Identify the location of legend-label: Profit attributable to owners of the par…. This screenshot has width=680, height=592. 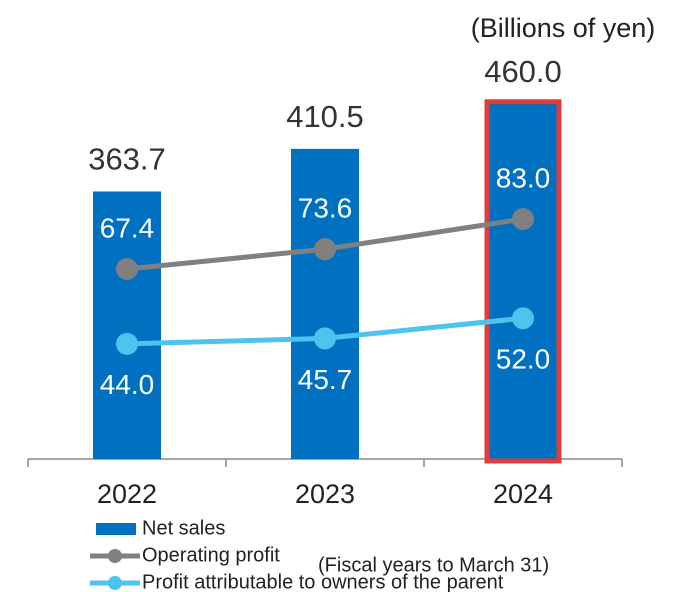
(323, 581).